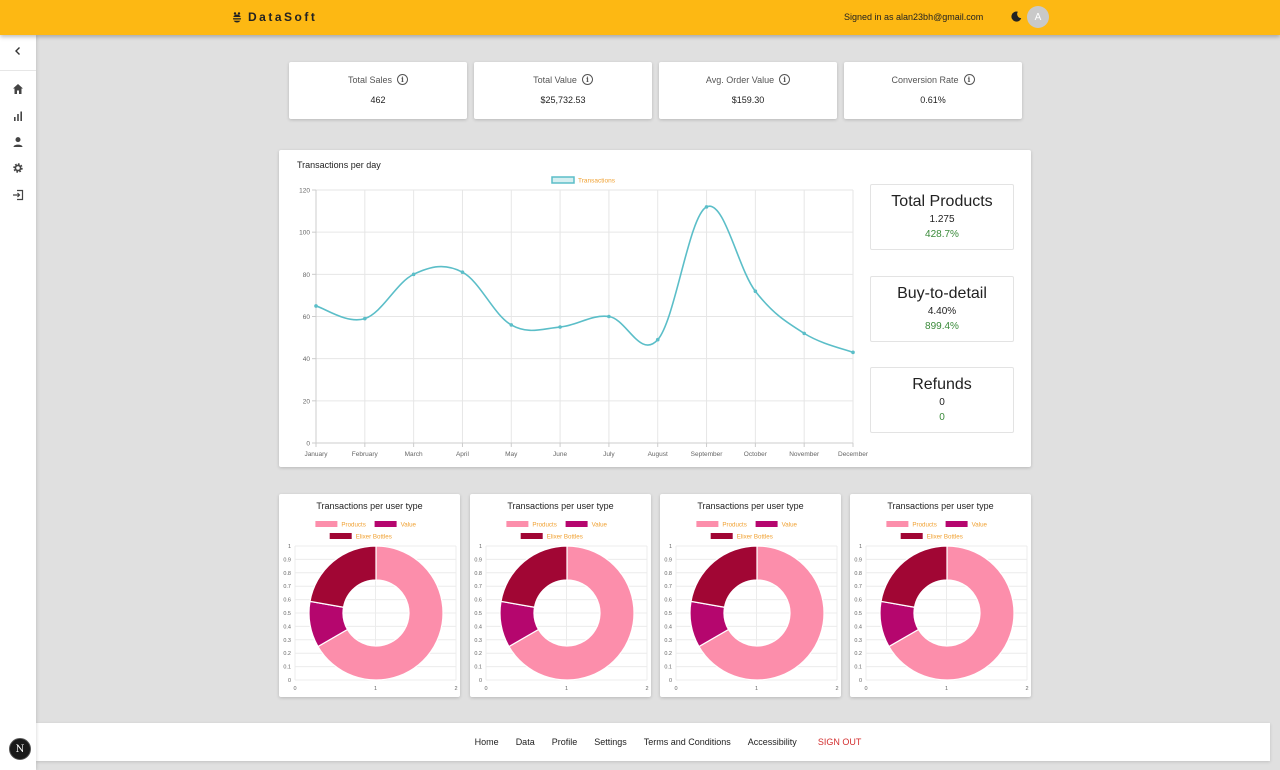 The height and width of the screenshot is (770, 1280). I want to click on y-tick-label: 0.9, so click(287, 560).